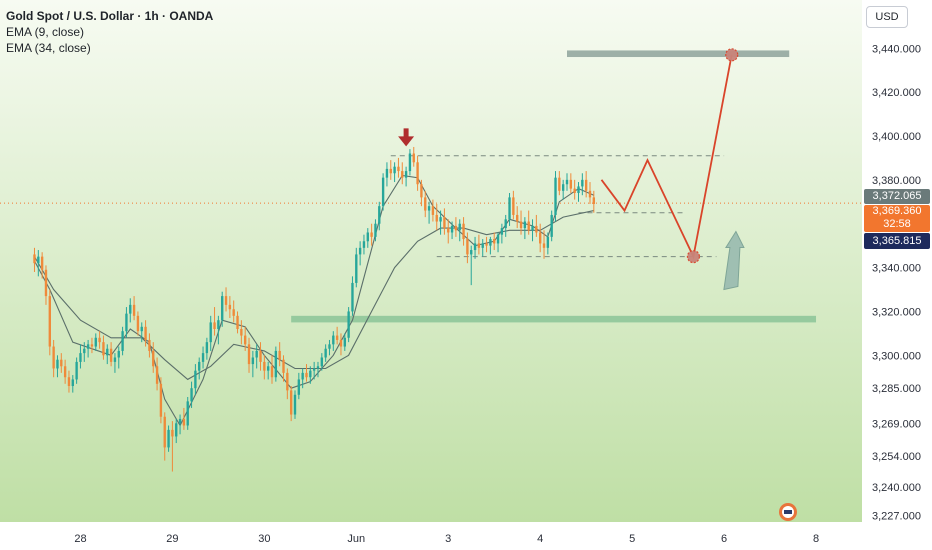 Image resolution: width=932 pixels, height=550 pixels. What do you see at coordinates (897, 275) in the screenshot?
I see `price-axis` at bounding box center [897, 275].